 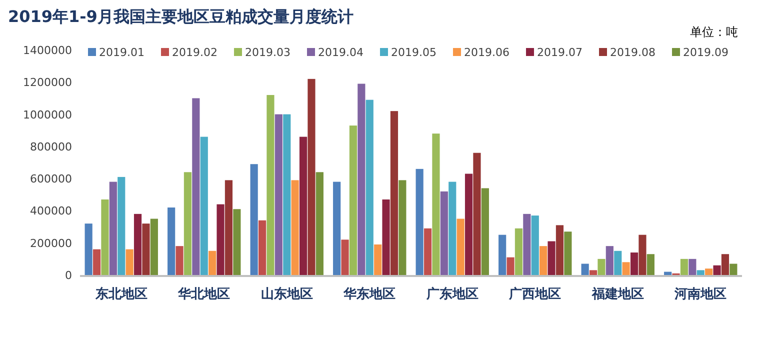 I want to click on text: 单位：吨, so click(x=714, y=32).